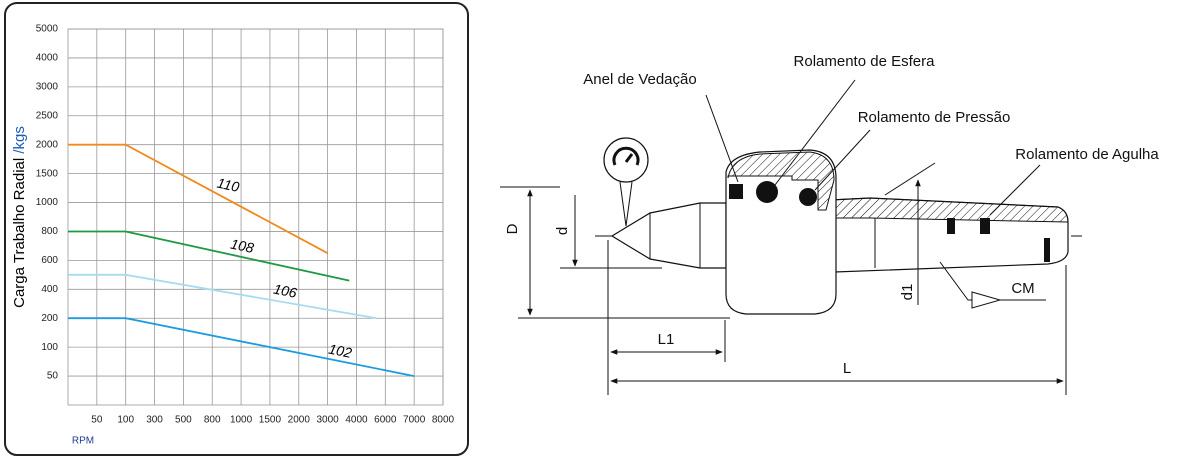  Describe the element at coordinates (340, 350) in the screenshot. I see `series-label: 102` at that location.